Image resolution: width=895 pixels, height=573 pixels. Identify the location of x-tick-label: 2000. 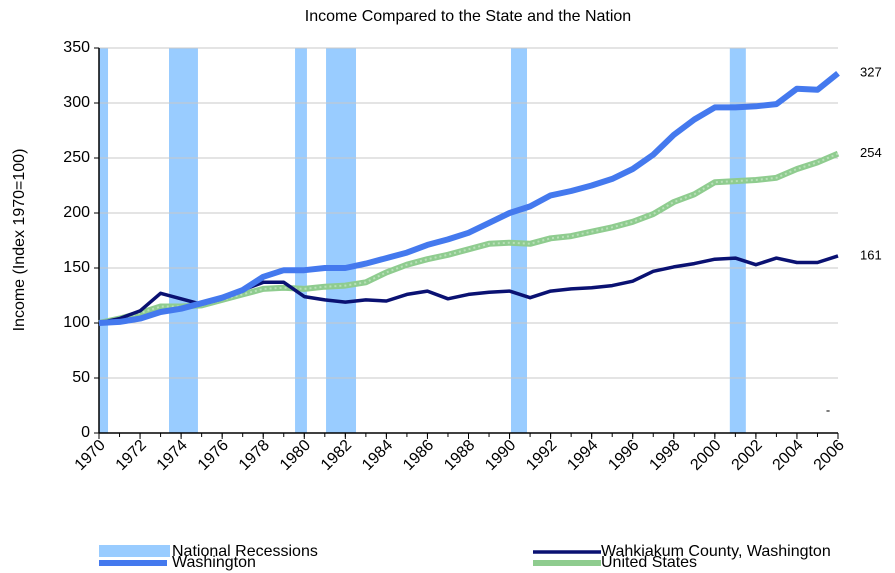
(705, 455).